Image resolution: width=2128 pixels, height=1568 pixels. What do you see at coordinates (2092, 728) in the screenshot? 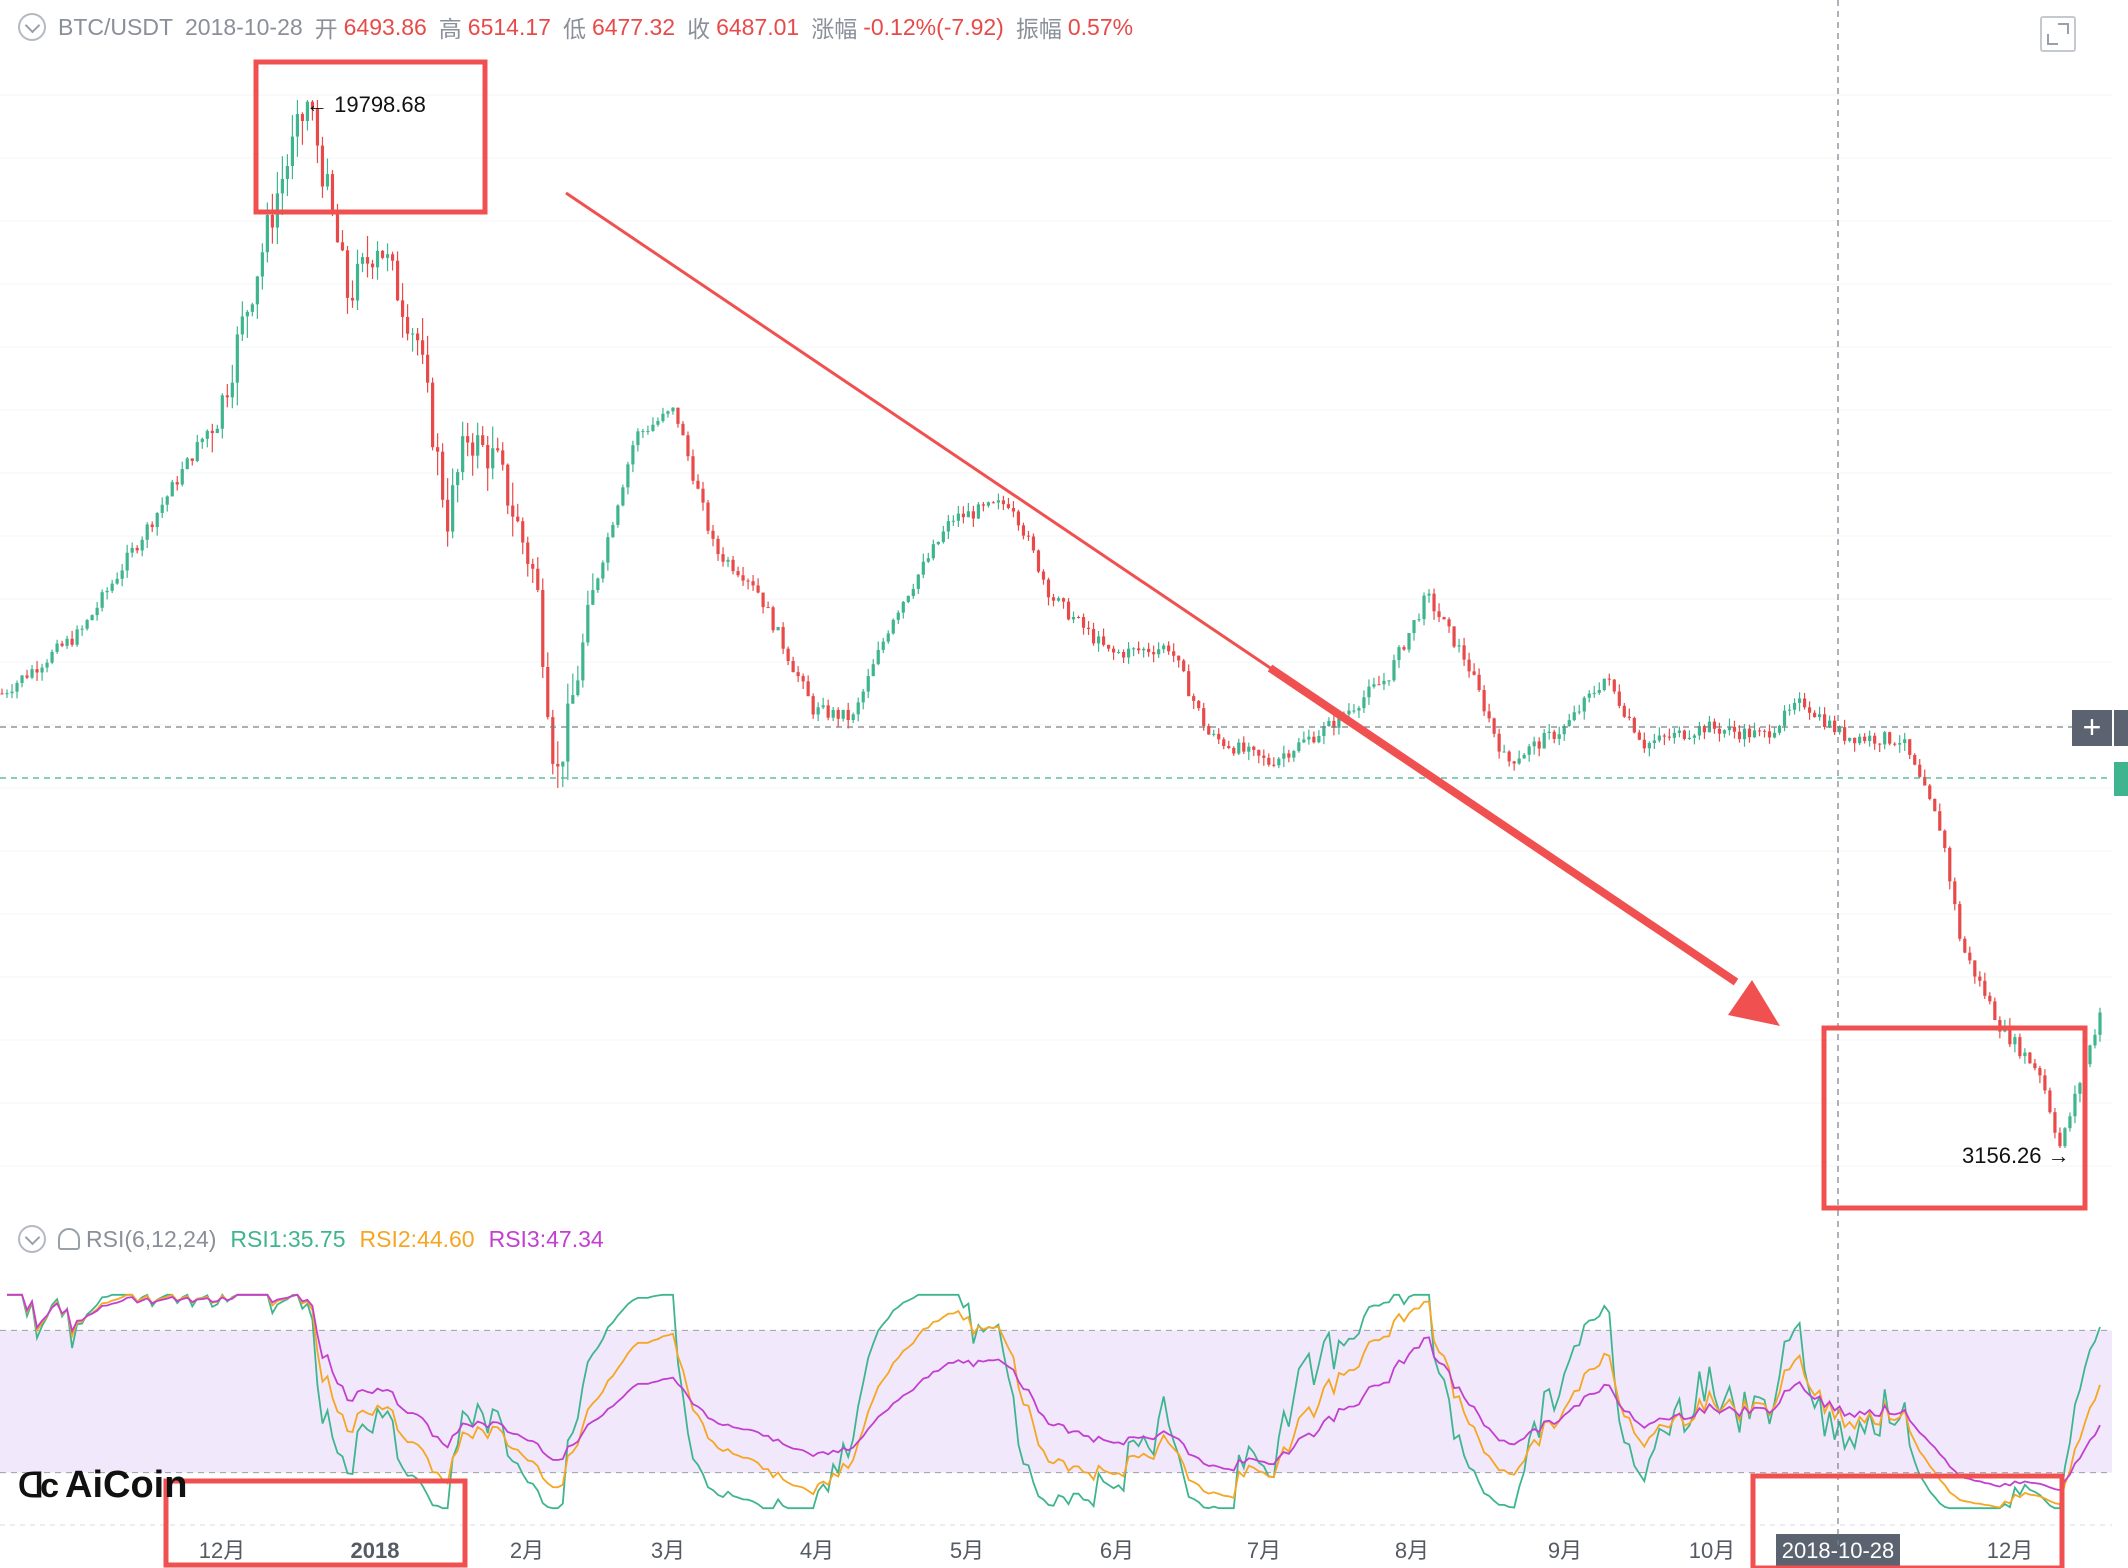
I see `add-line-button: +` at bounding box center [2092, 728].